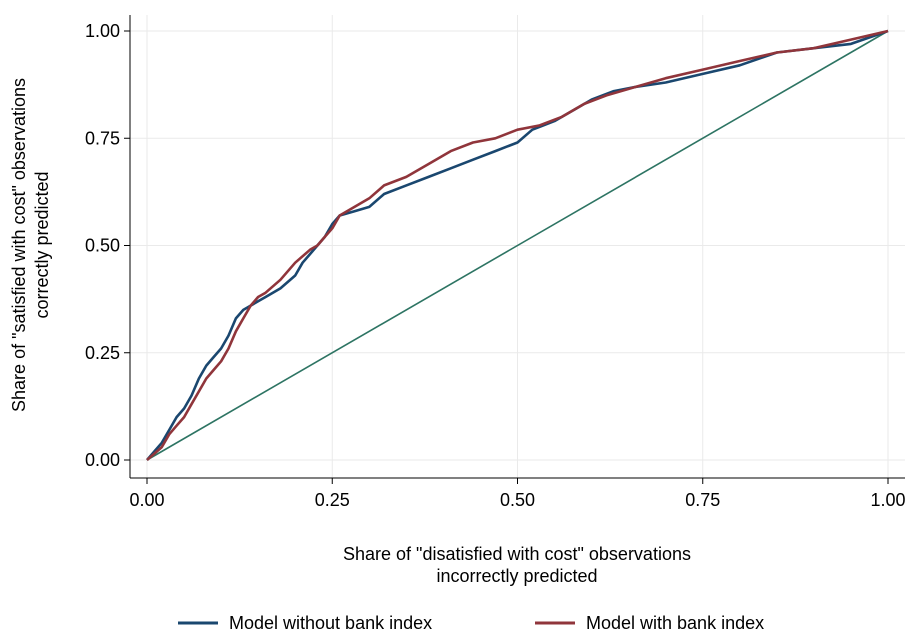 The image size is (912, 635). What do you see at coordinates (102, 246) in the screenshot?
I see `y-tick-label-2: 0.50` at bounding box center [102, 246].